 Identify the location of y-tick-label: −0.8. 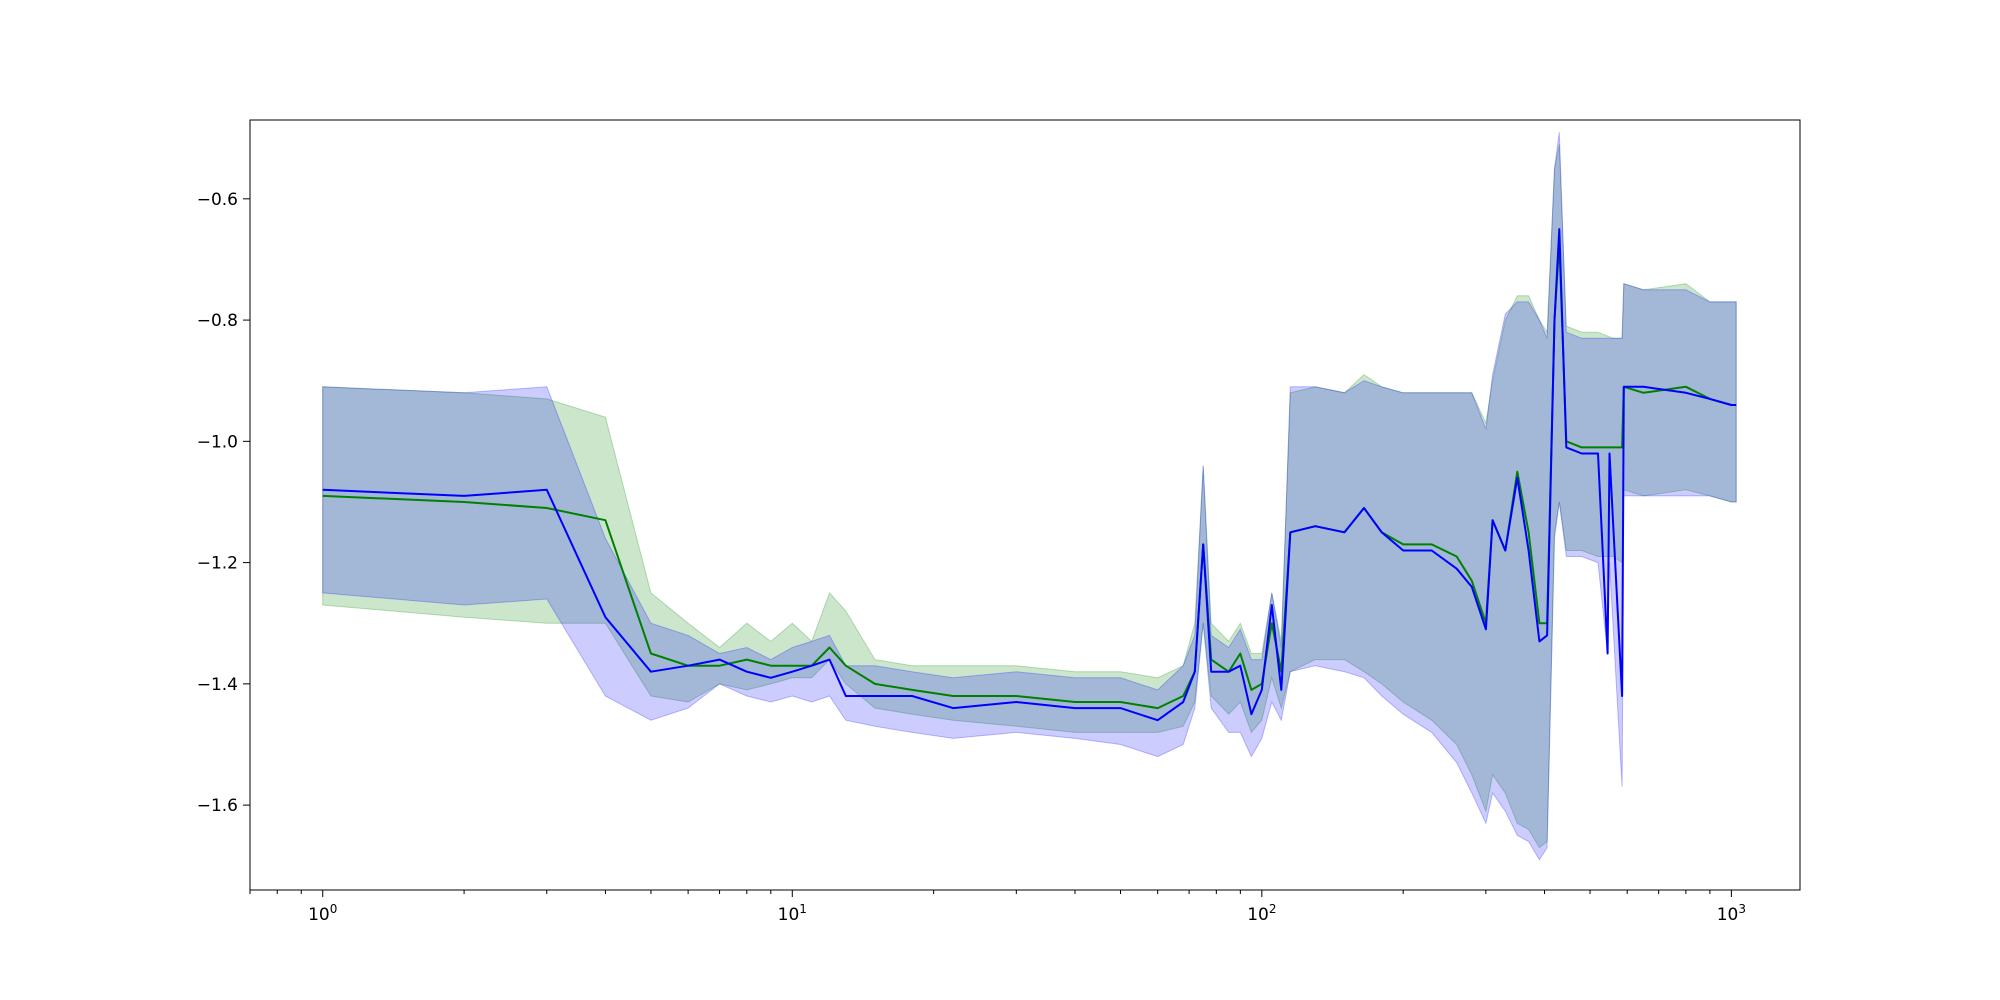
(217, 321).